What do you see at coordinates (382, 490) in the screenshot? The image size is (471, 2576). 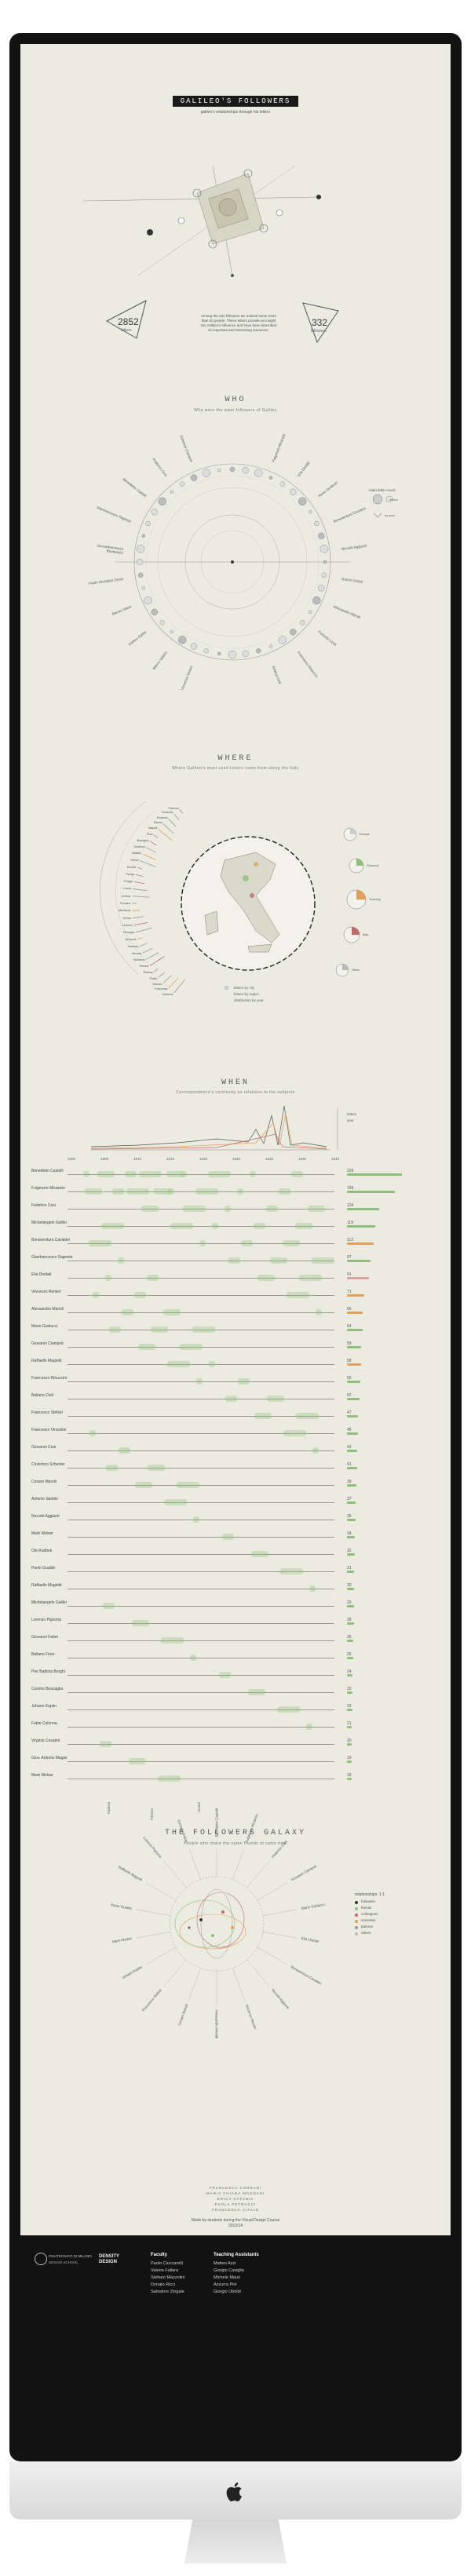 I see `who-legend-title: main letter count` at bounding box center [382, 490].